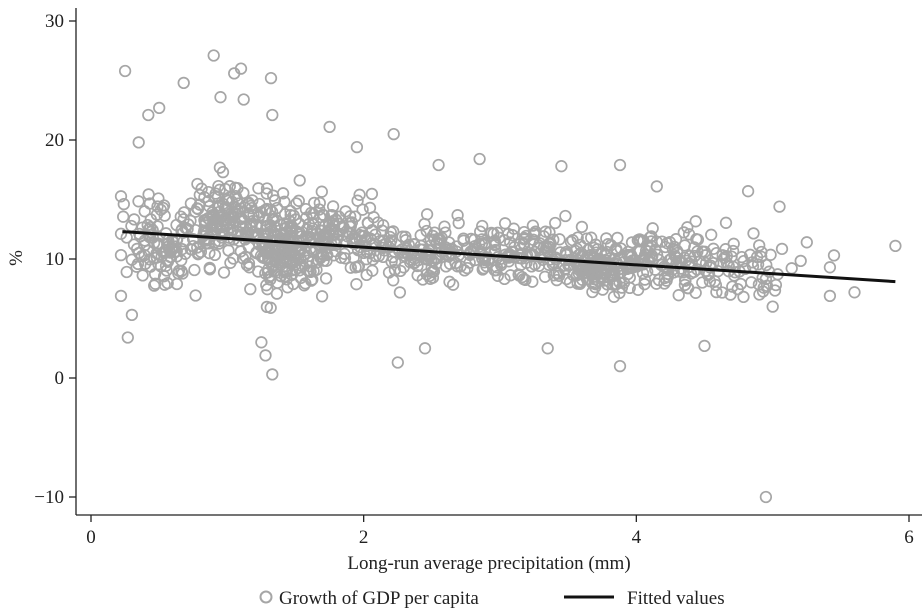 The height and width of the screenshot is (612, 924). I want to click on x-tick-label: 4, so click(637, 537).